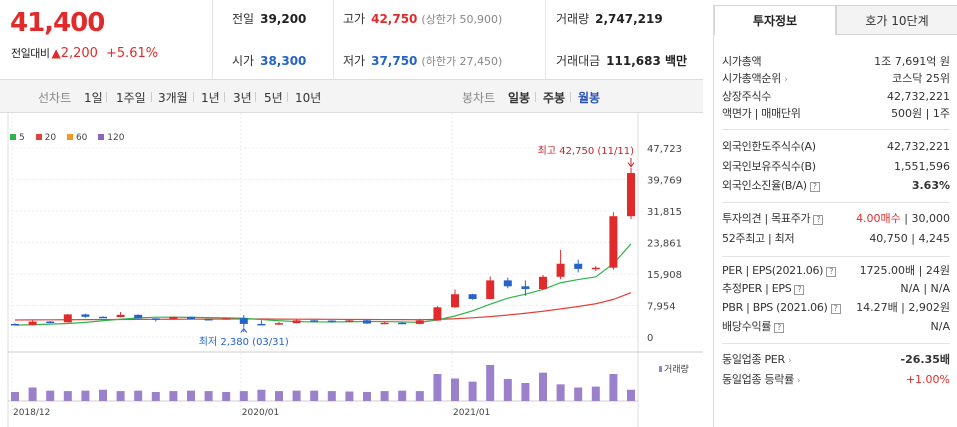 The width and height of the screenshot is (957, 427). What do you see at coordinates (462, 61) in the screenshot?
I see `lower-limit: (하한가 27,450)` at bounding box center [462, 61].